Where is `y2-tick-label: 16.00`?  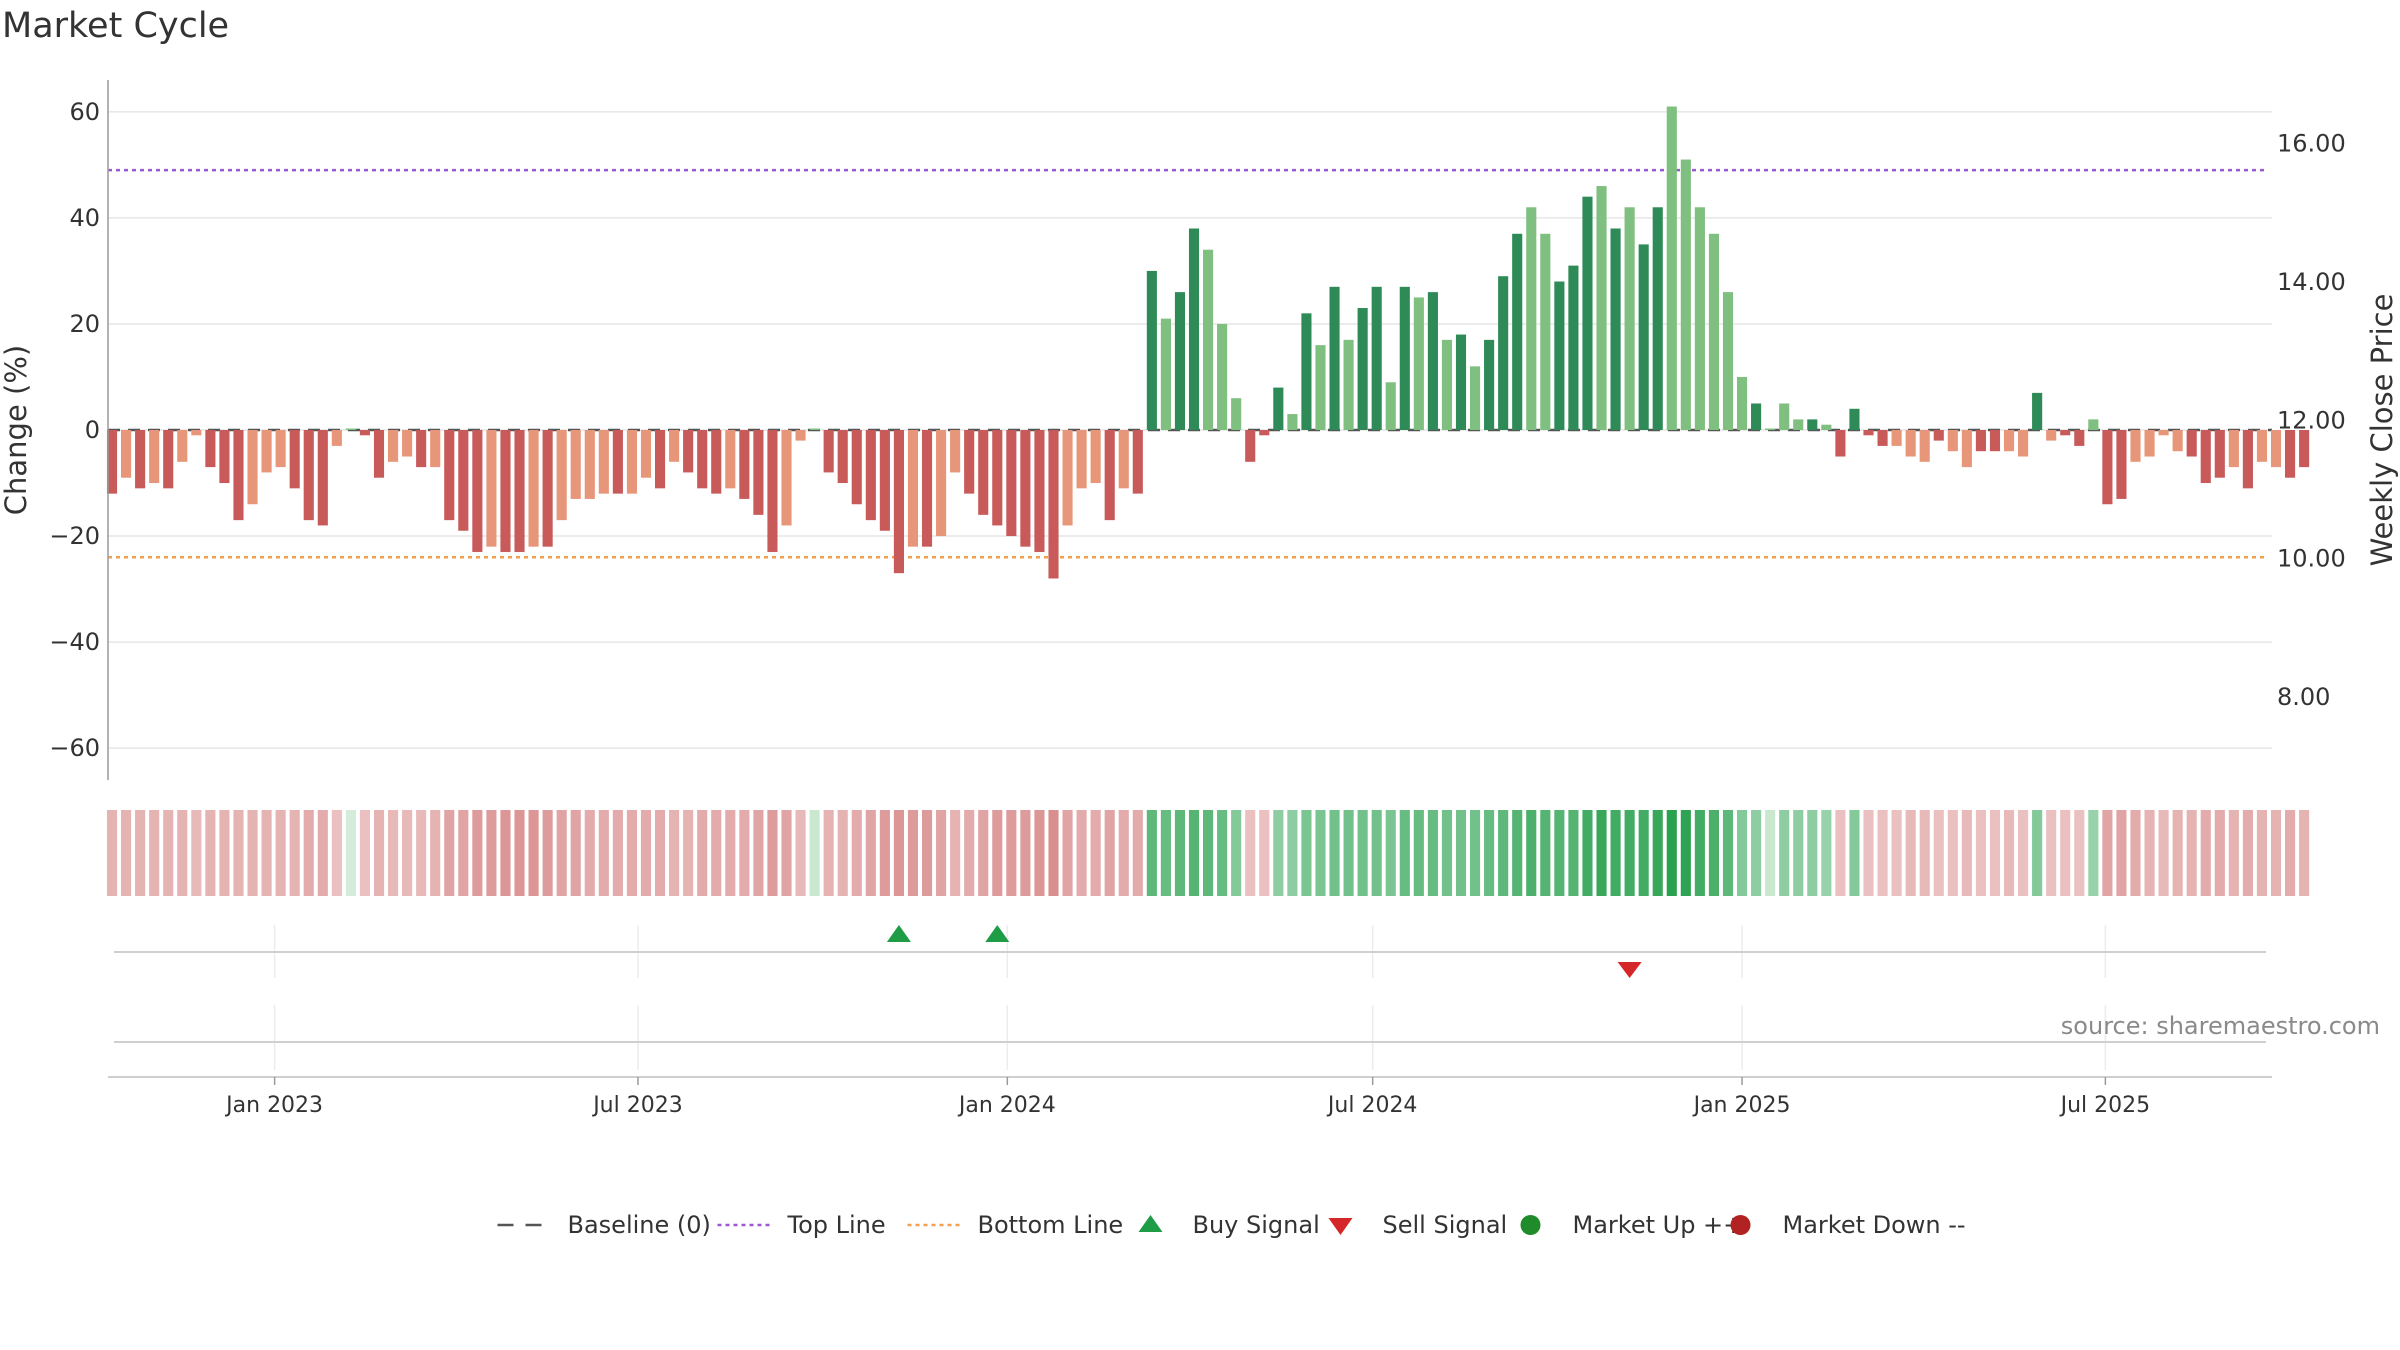
y2-tick-label: 16.00 is located at coordinates (2311, 144).